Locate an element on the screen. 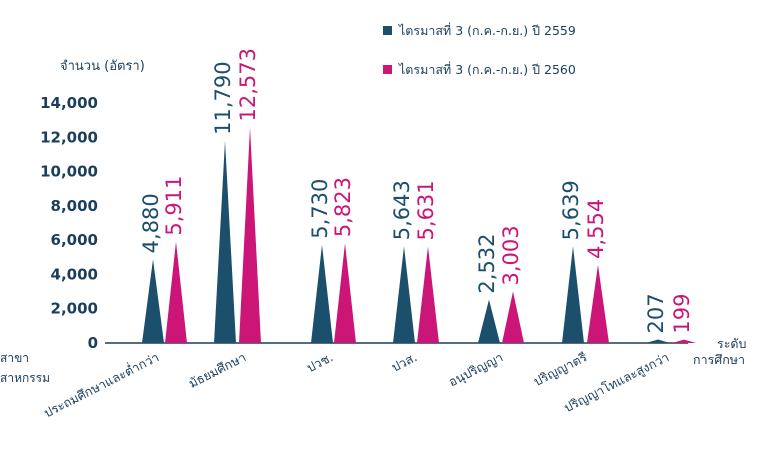 Image resolution: width=770 pixels, height=451 pixels. category-label: อนุปริญญา is located at coordinates (476, 369).